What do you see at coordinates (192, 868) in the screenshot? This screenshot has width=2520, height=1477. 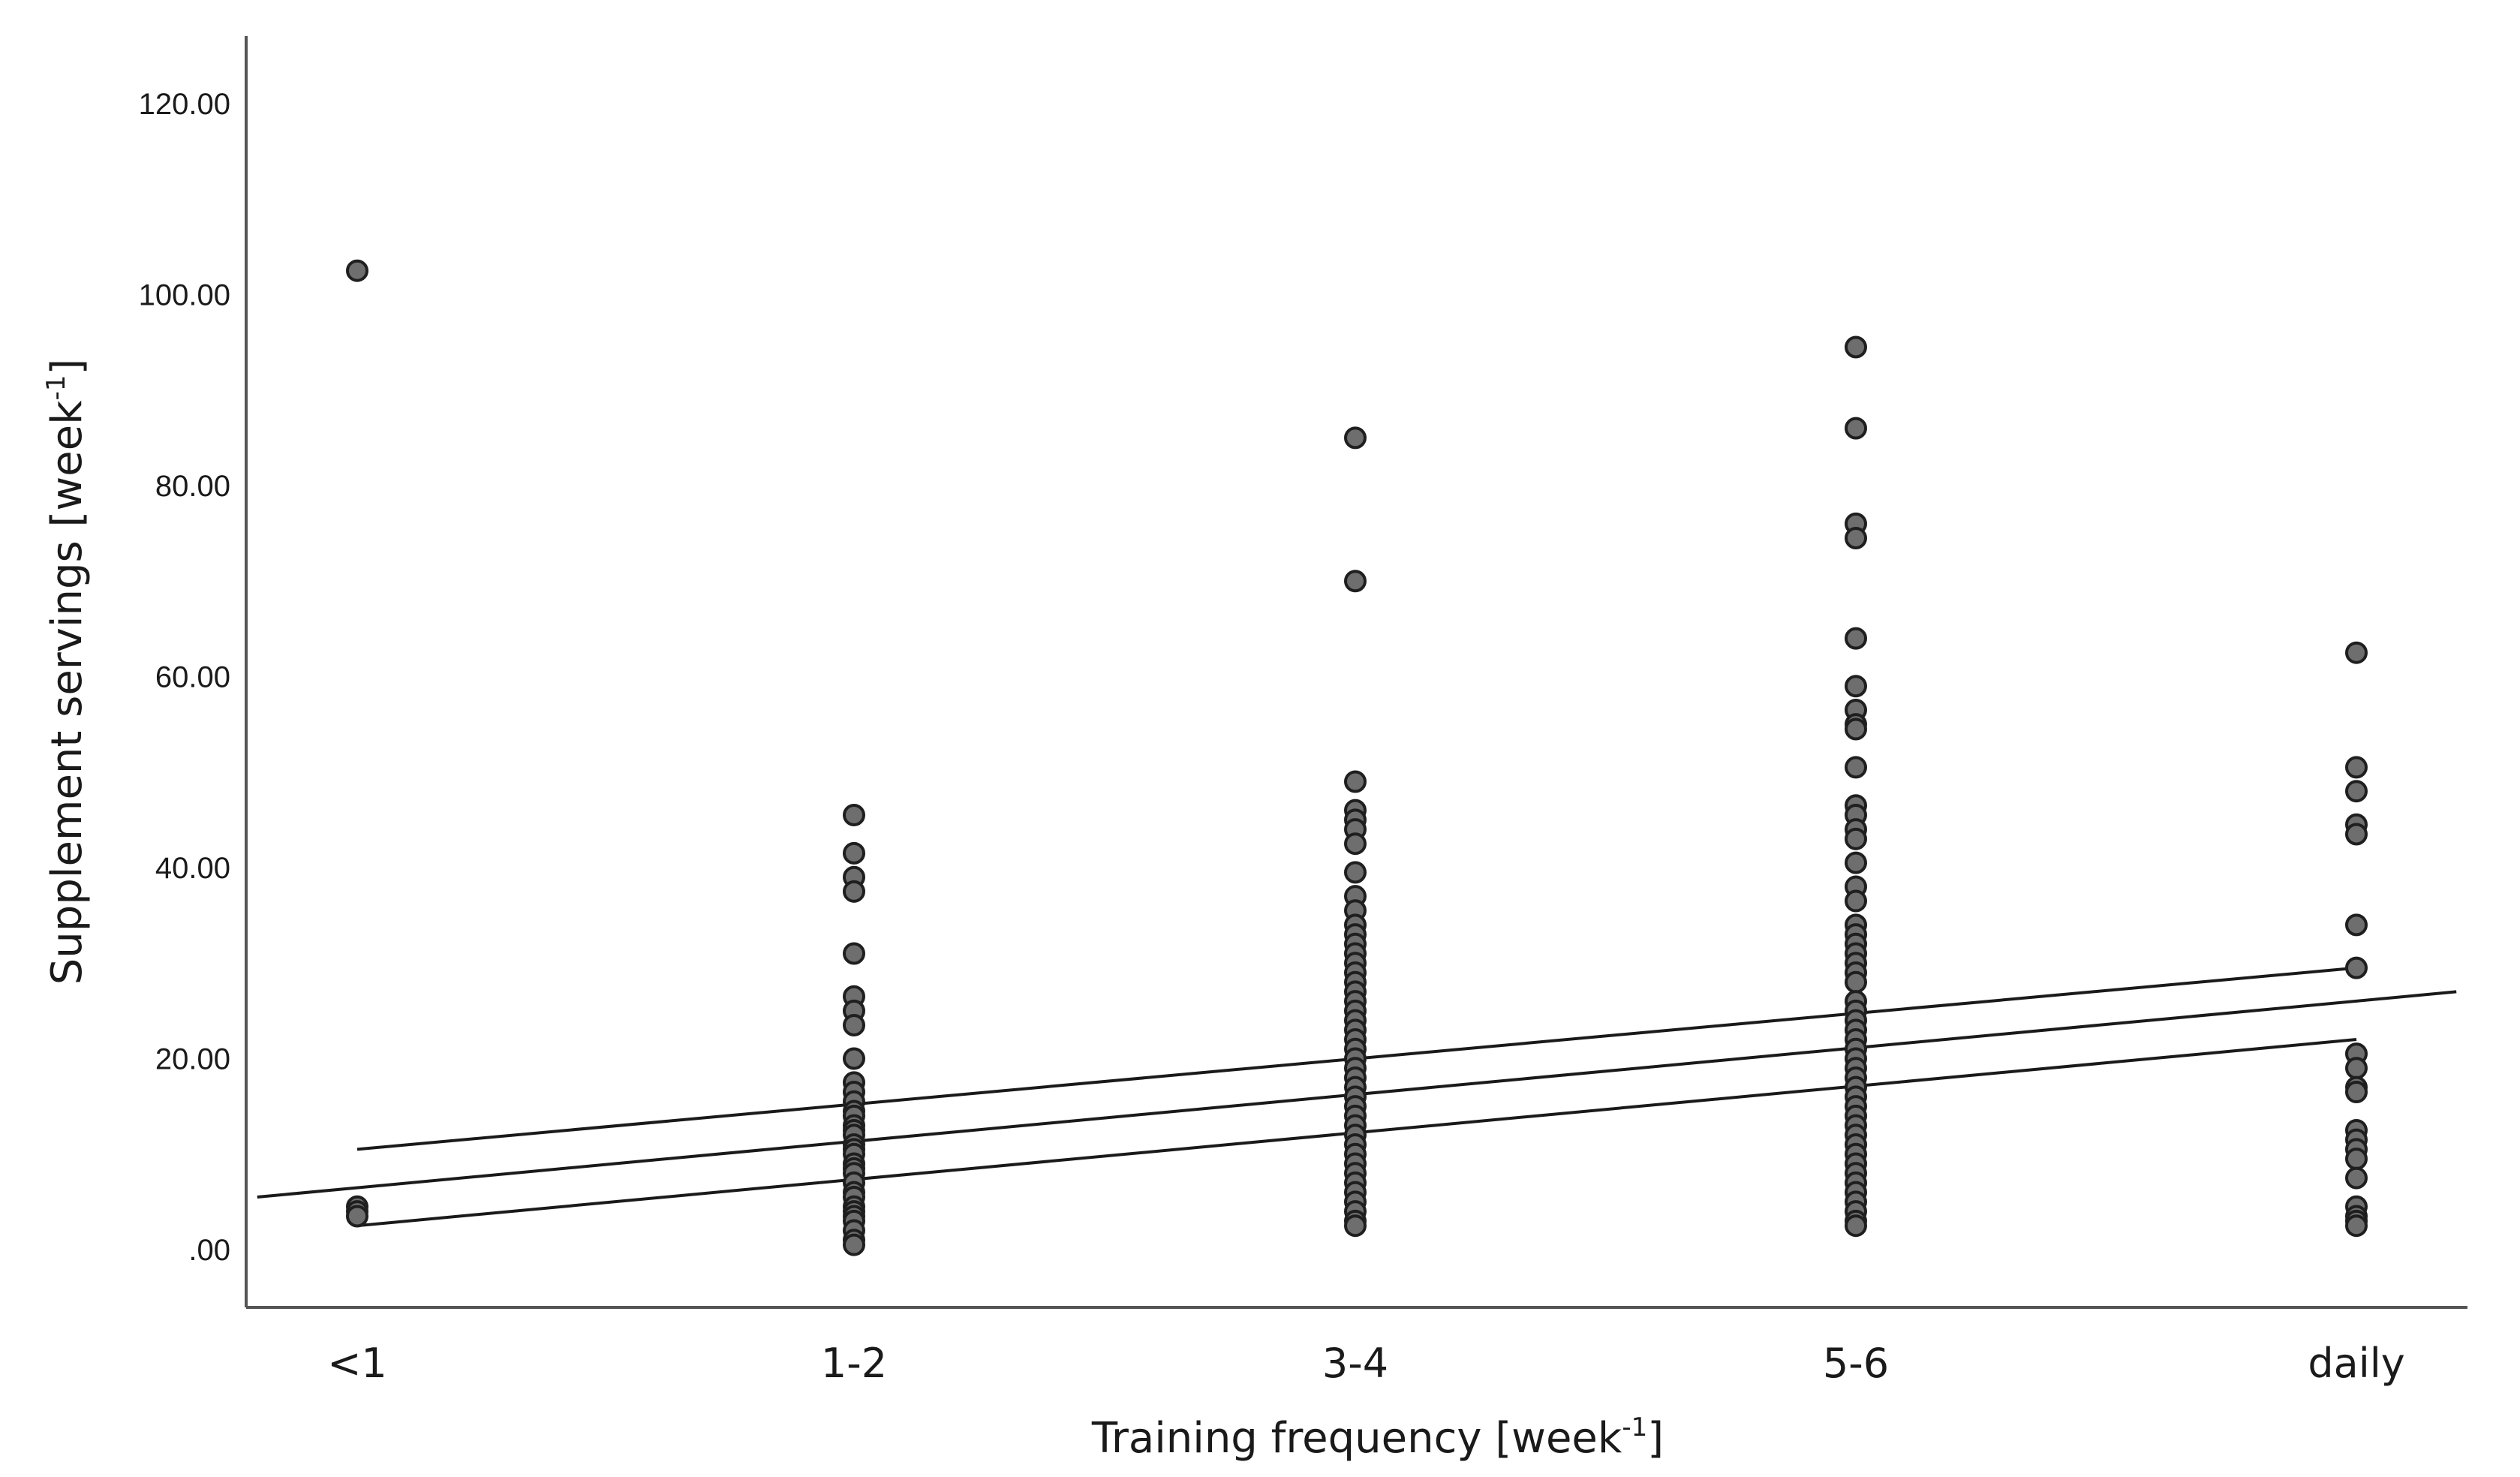 I see `y-tick-label: 40.00` at bounding box center [192, 868].